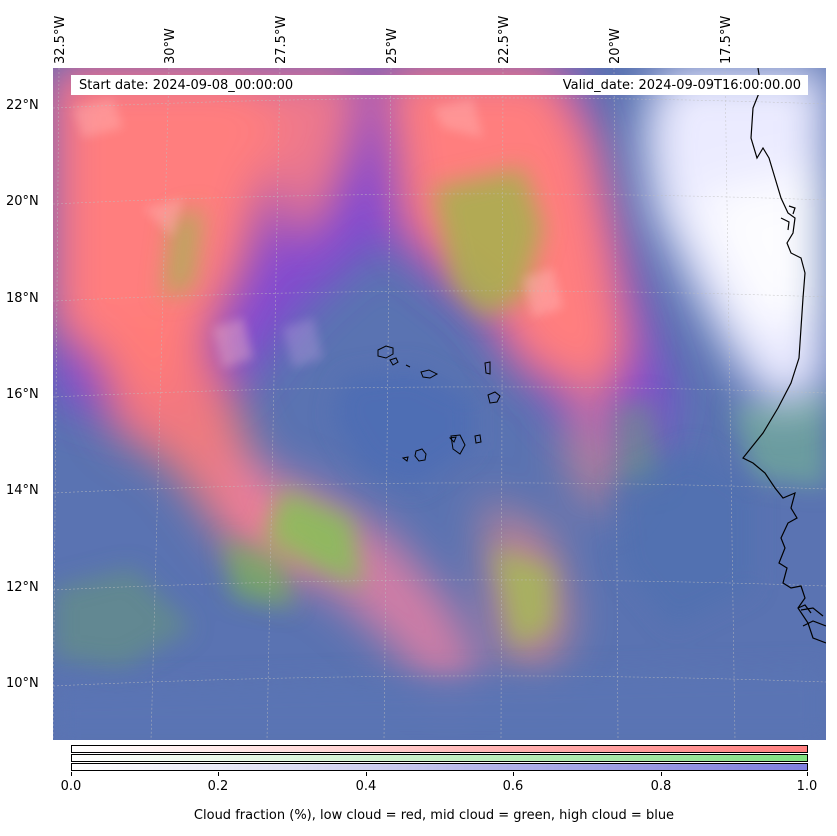 The image size is (837, 836). I want to click on colorbar-tick-label: 0.8, so click(661, 786).